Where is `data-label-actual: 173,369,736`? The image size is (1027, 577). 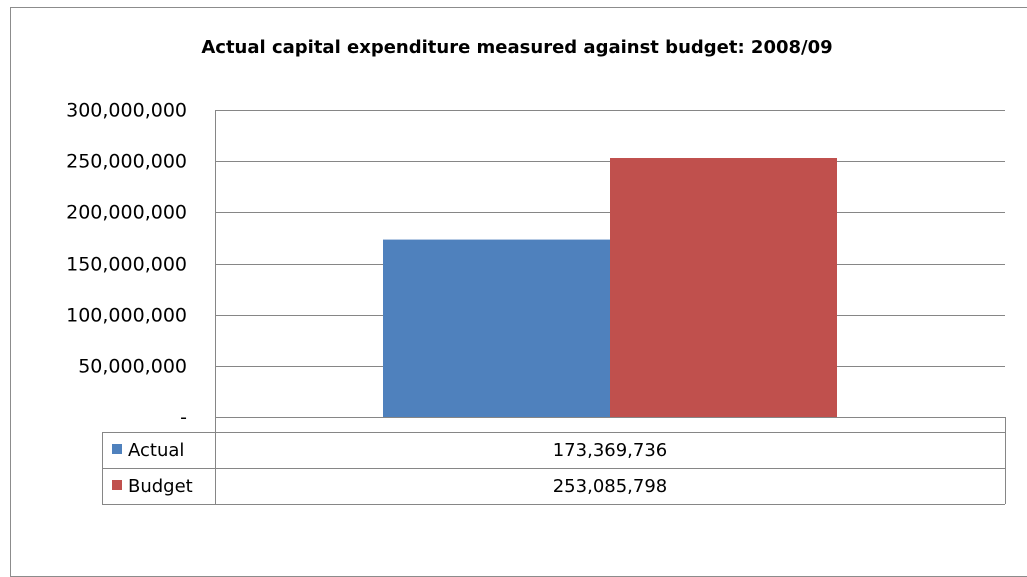 data-label-actual: 173,369,736 is located at coordinates (610, 450).